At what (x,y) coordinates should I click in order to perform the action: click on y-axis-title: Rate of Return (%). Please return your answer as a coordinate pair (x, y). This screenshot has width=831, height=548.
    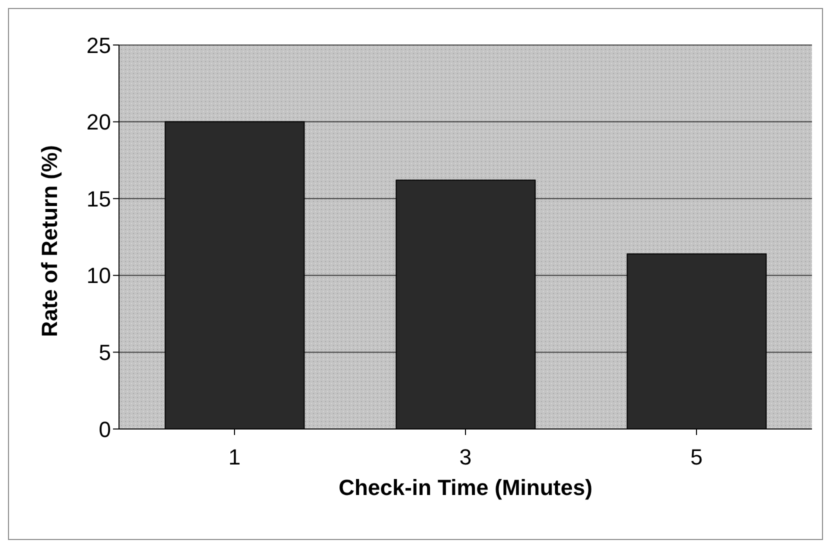
    Looking at the image, I should click on (49, 241).